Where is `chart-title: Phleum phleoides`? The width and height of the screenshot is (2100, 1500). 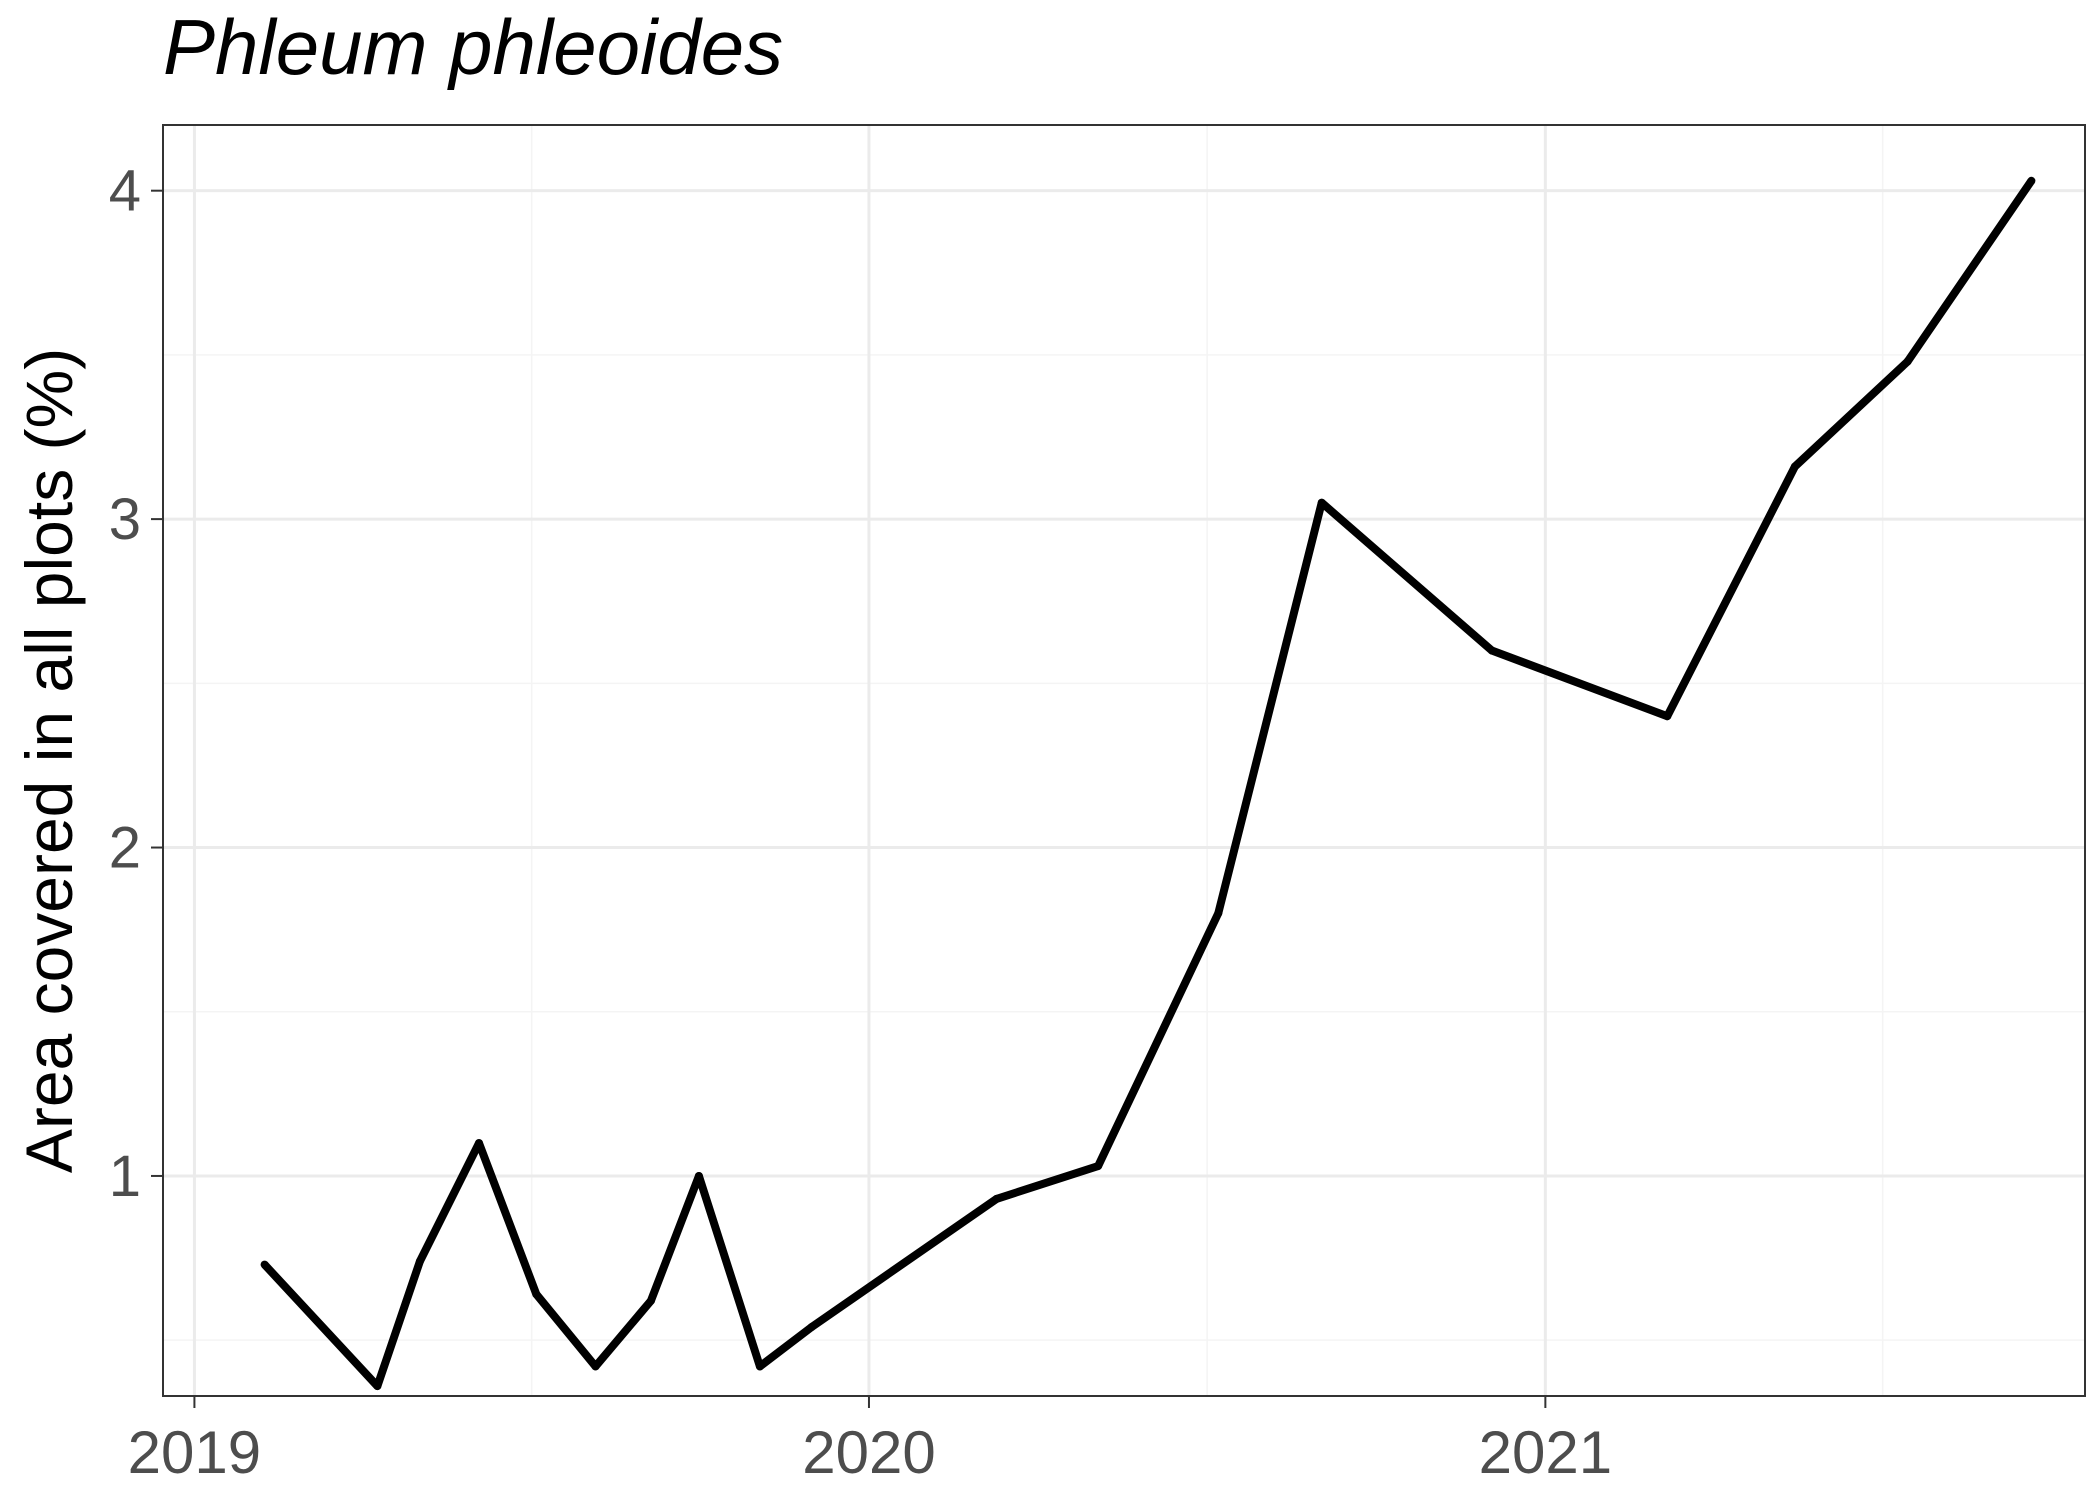 chart-title: Phleum phleoides is located at coordinates (473, 47).